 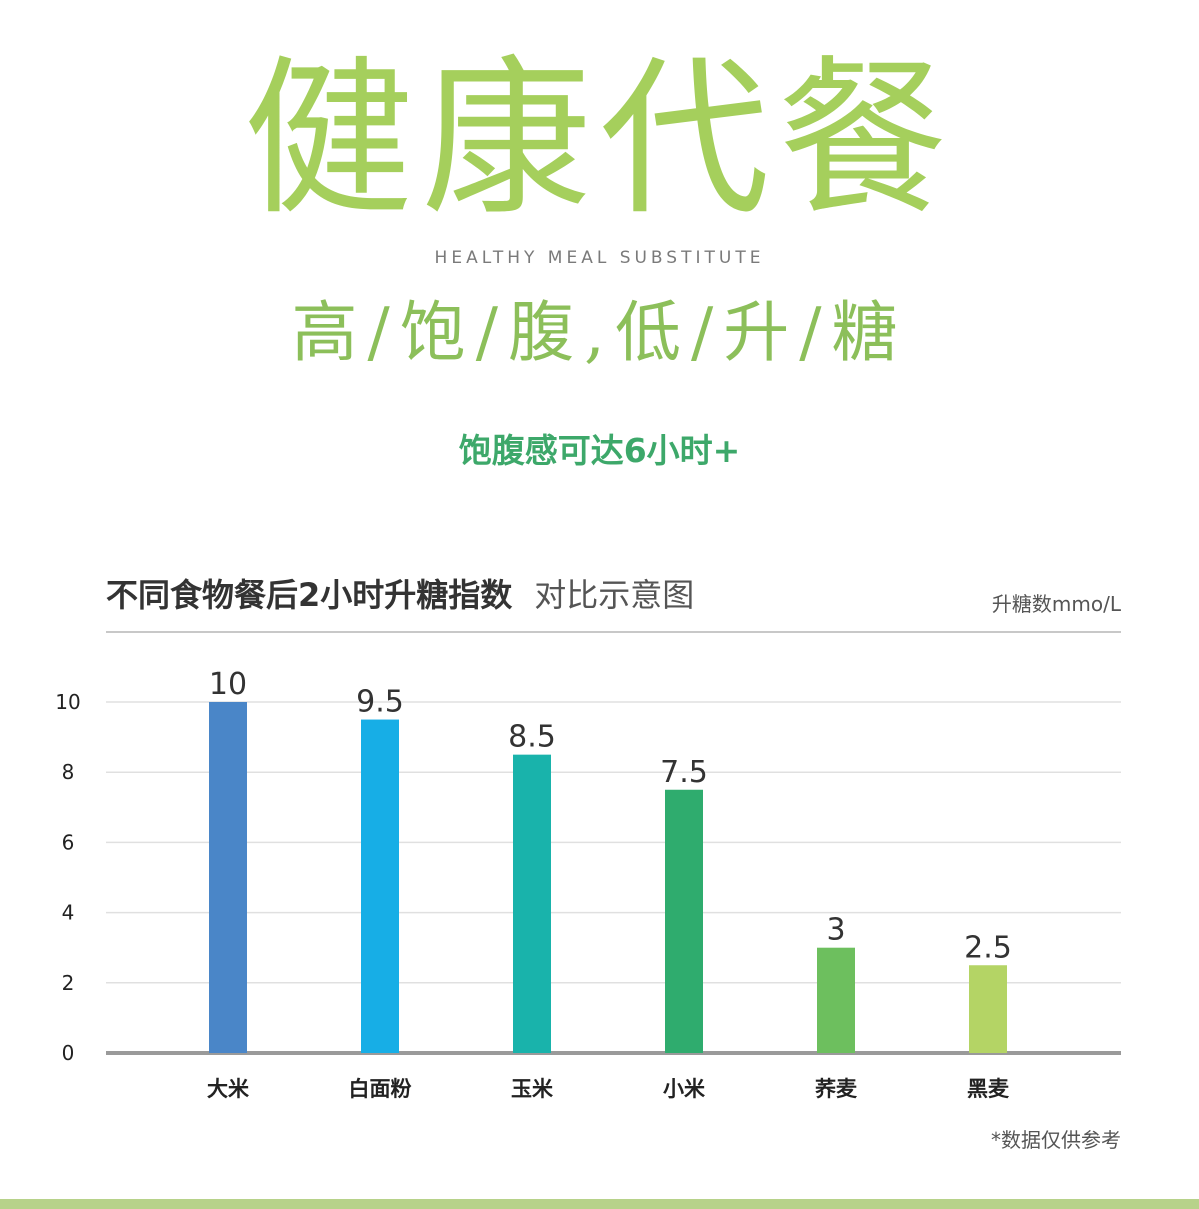 I want to click on bottom-accent-bar, so click(x=599, y=1204).